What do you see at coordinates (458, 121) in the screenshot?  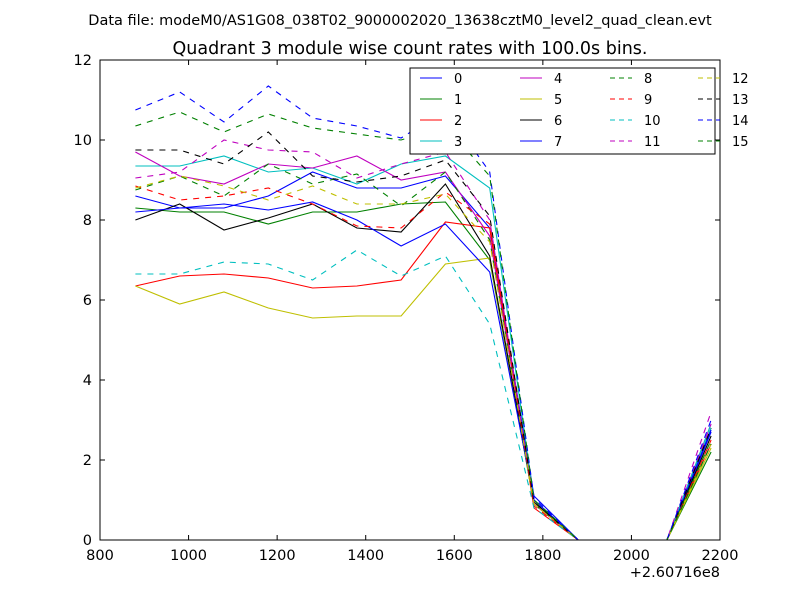 I see `legend-label-2: 2` at bounding box center [458, 121].